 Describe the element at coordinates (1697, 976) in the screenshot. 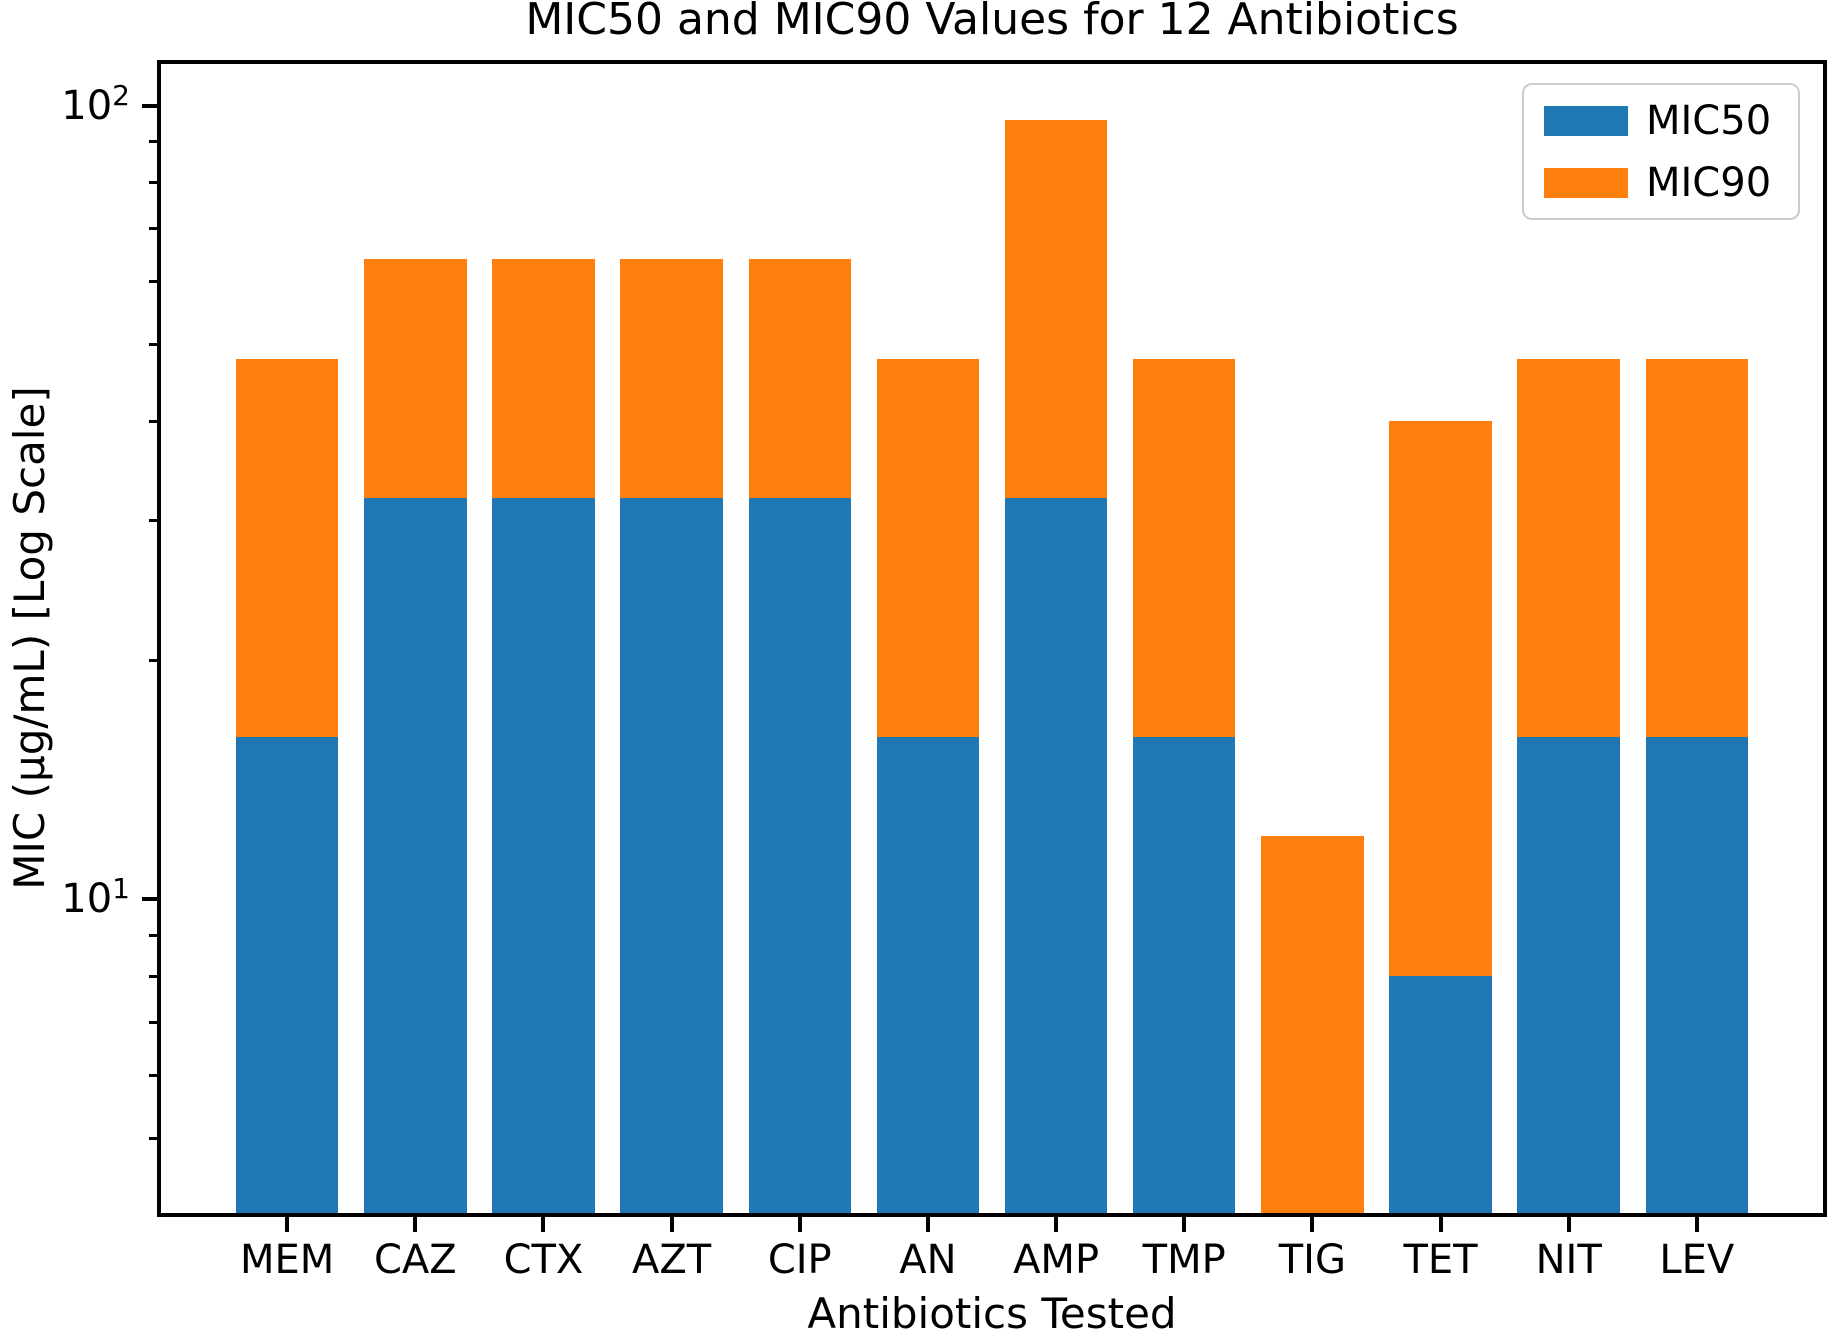

I see `bar-segment-mic50-lev` at that location.